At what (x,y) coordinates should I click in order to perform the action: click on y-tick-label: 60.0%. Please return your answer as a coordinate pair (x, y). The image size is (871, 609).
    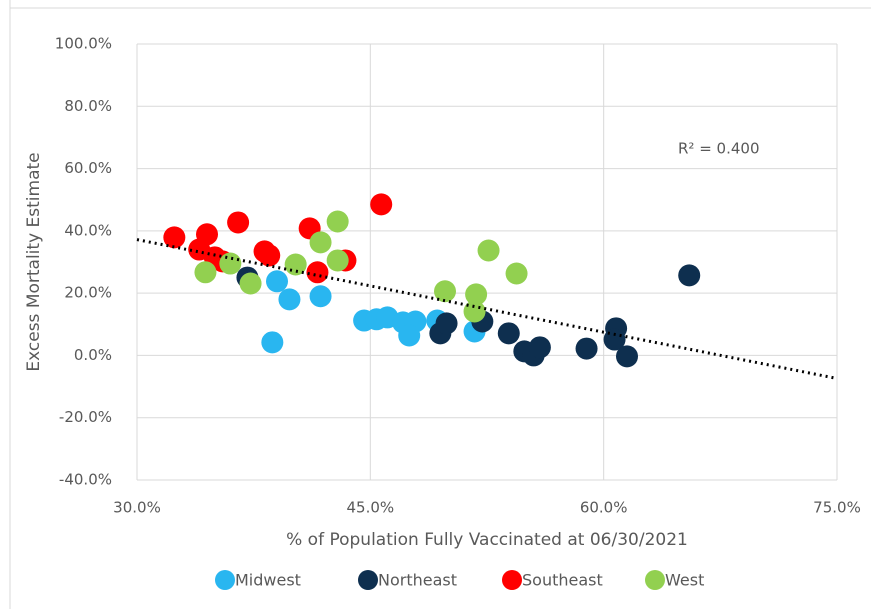
    Looking at the image, I should click on (88, 168).